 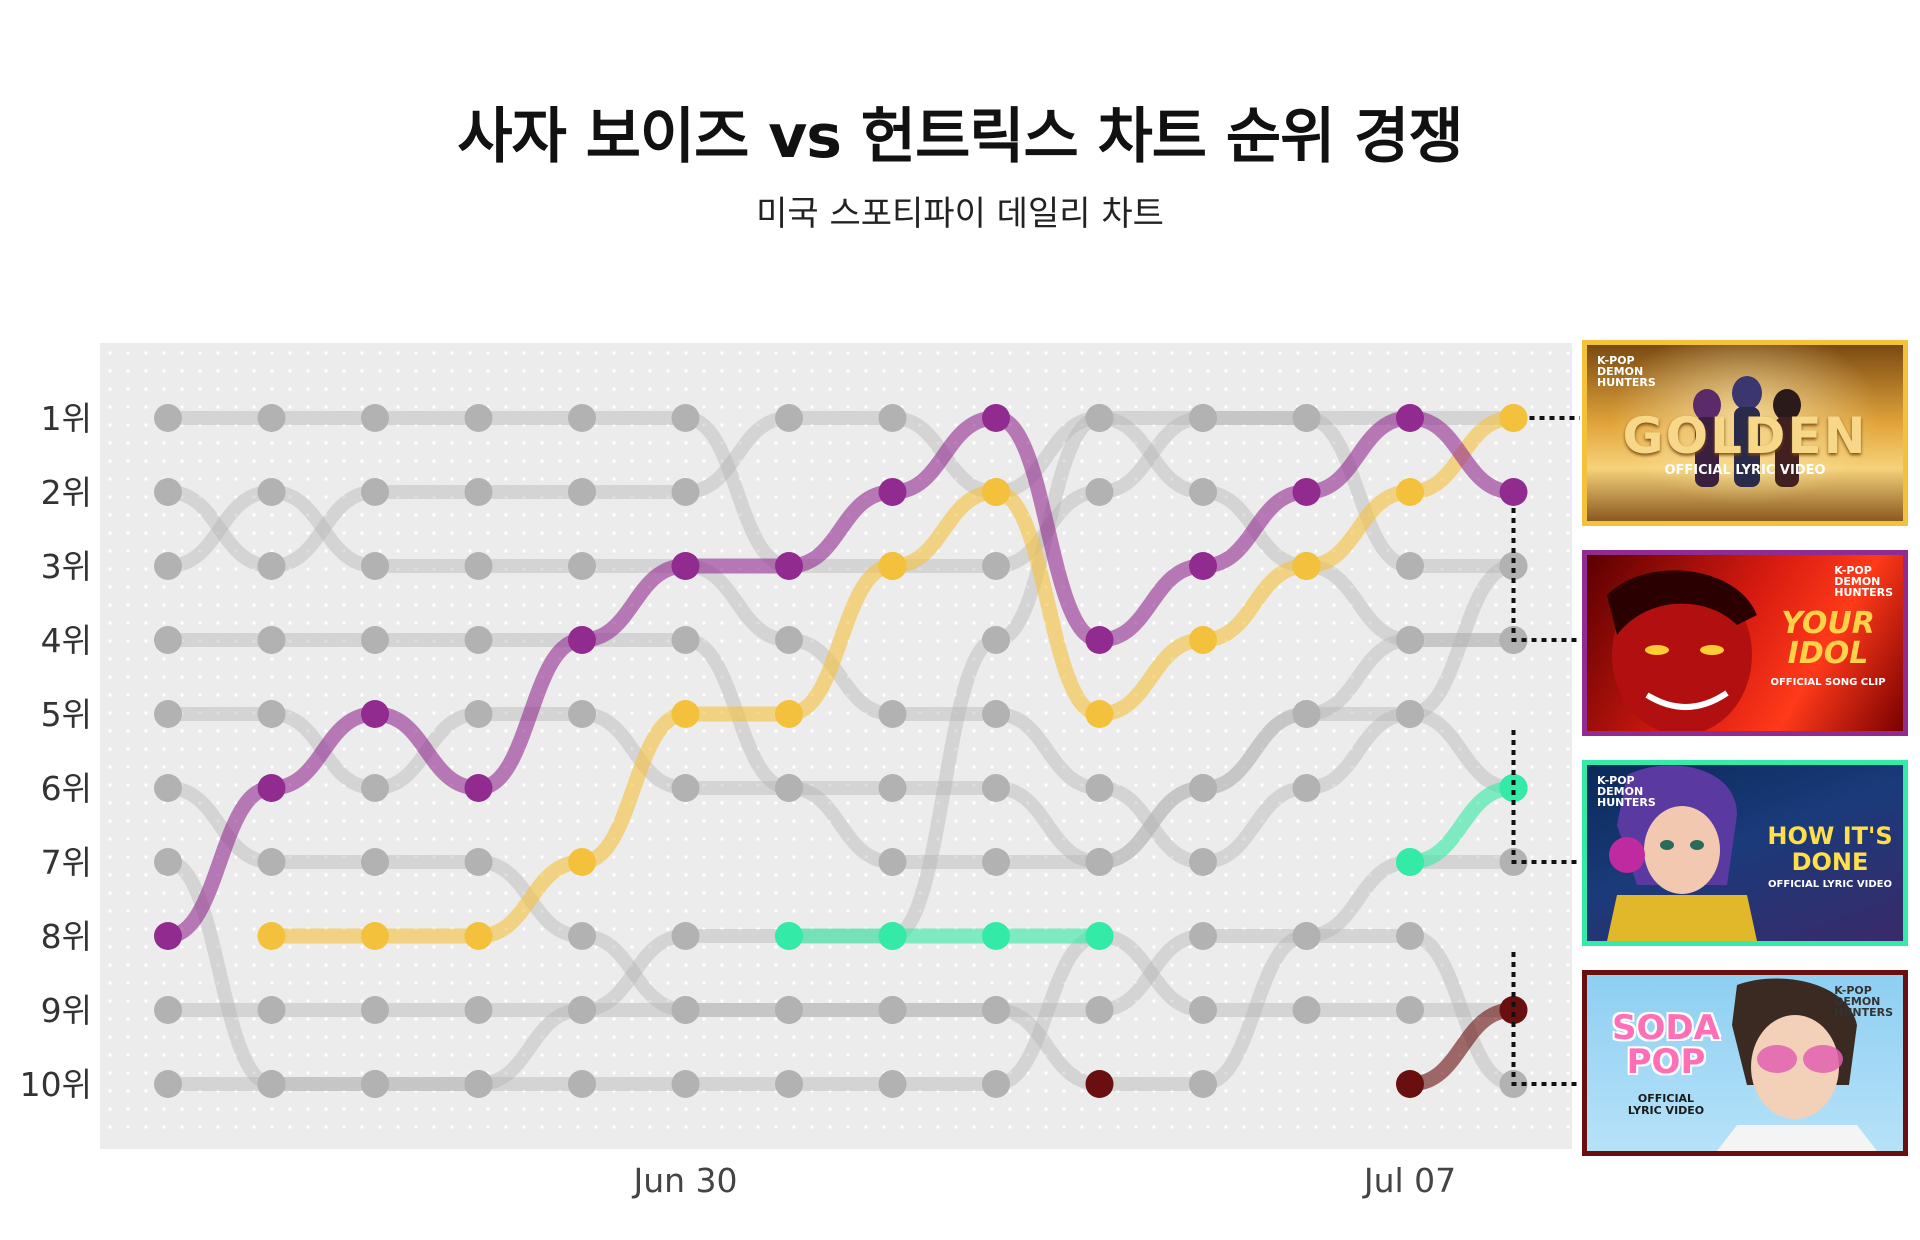 What do you see at coordinates (66, 1010) in the screenshot?
I see `y-tick-label: 9위` at bounding box center [66, 1010].